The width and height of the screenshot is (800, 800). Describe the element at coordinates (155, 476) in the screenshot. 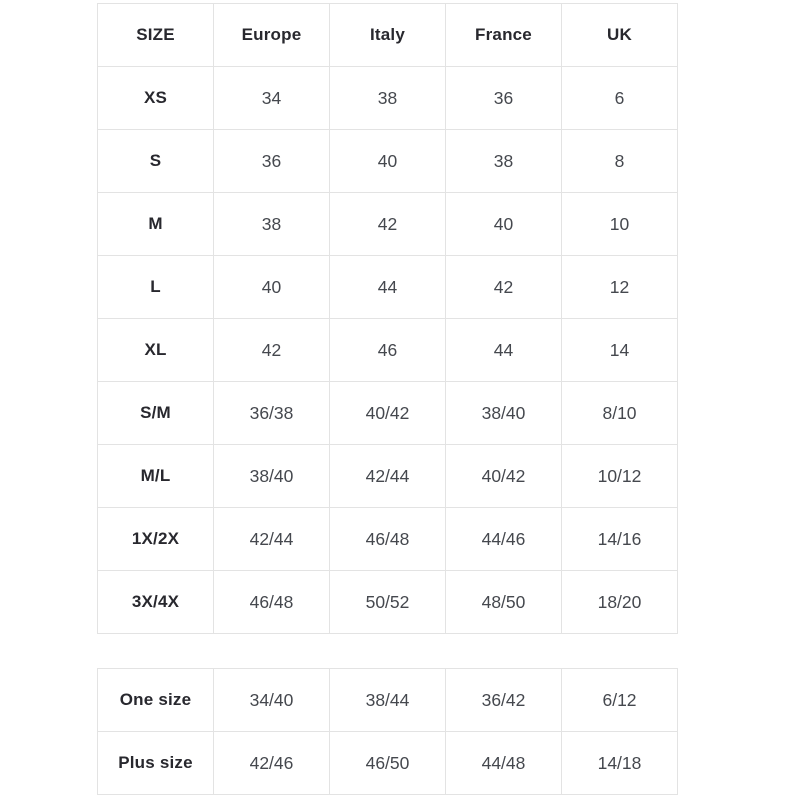

I see `row-label: M/L` at that location.